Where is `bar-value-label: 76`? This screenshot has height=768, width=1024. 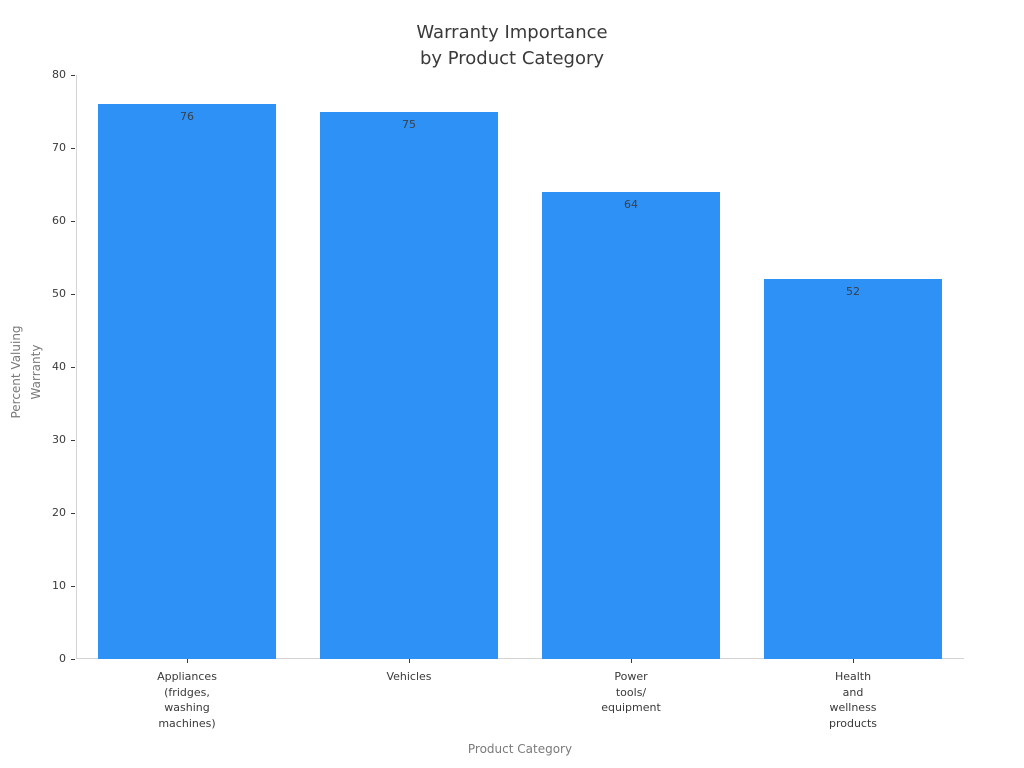 bar-value-label: 76 is located at coordinates (186, 117).